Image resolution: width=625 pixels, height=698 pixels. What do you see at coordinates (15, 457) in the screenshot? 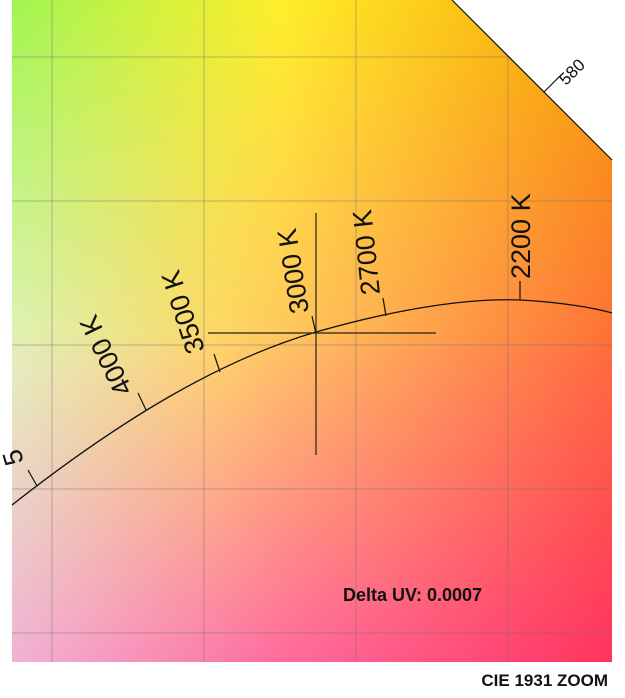
I see `cct-label-5000: 5` at bounding box center [15, 457].